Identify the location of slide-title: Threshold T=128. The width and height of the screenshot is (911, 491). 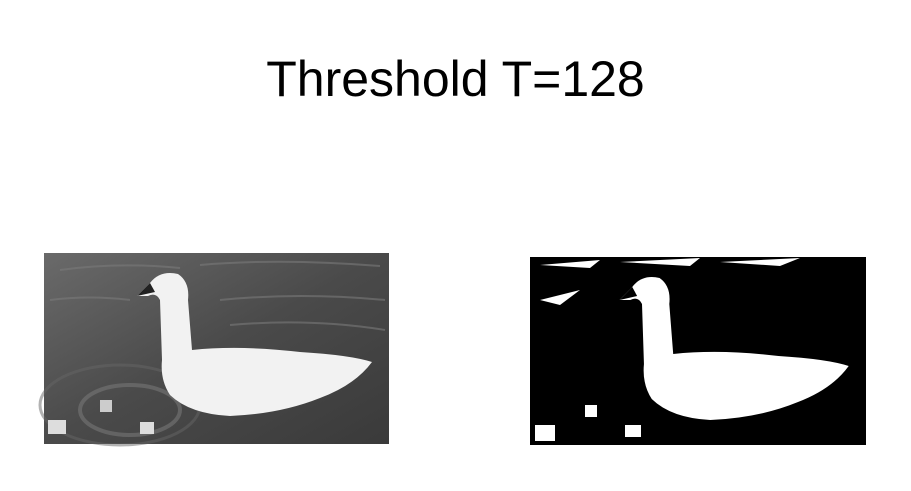
(455, 79).